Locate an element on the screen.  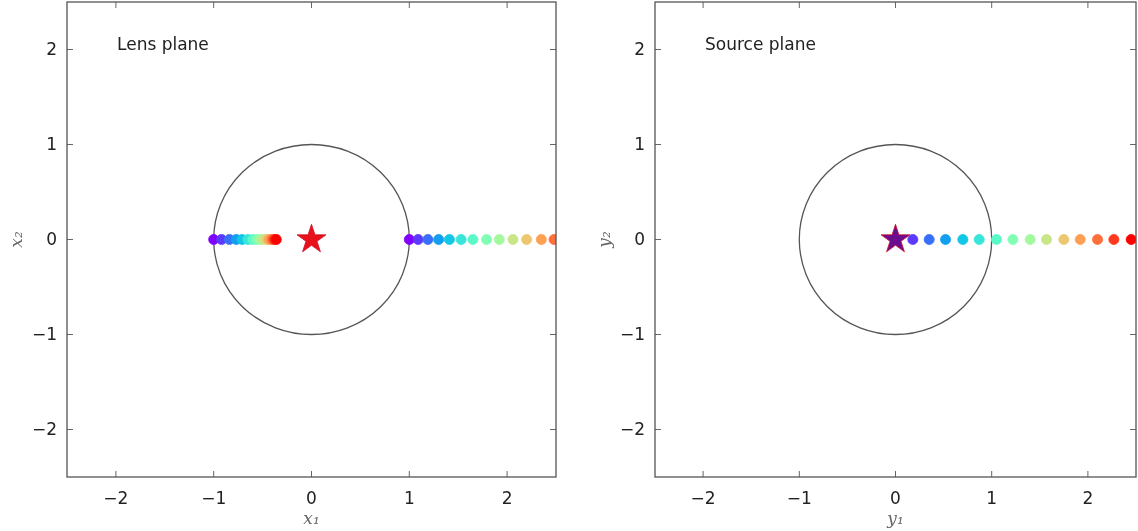
y-axis-title: x₂ is located at coordinates (16, 239).